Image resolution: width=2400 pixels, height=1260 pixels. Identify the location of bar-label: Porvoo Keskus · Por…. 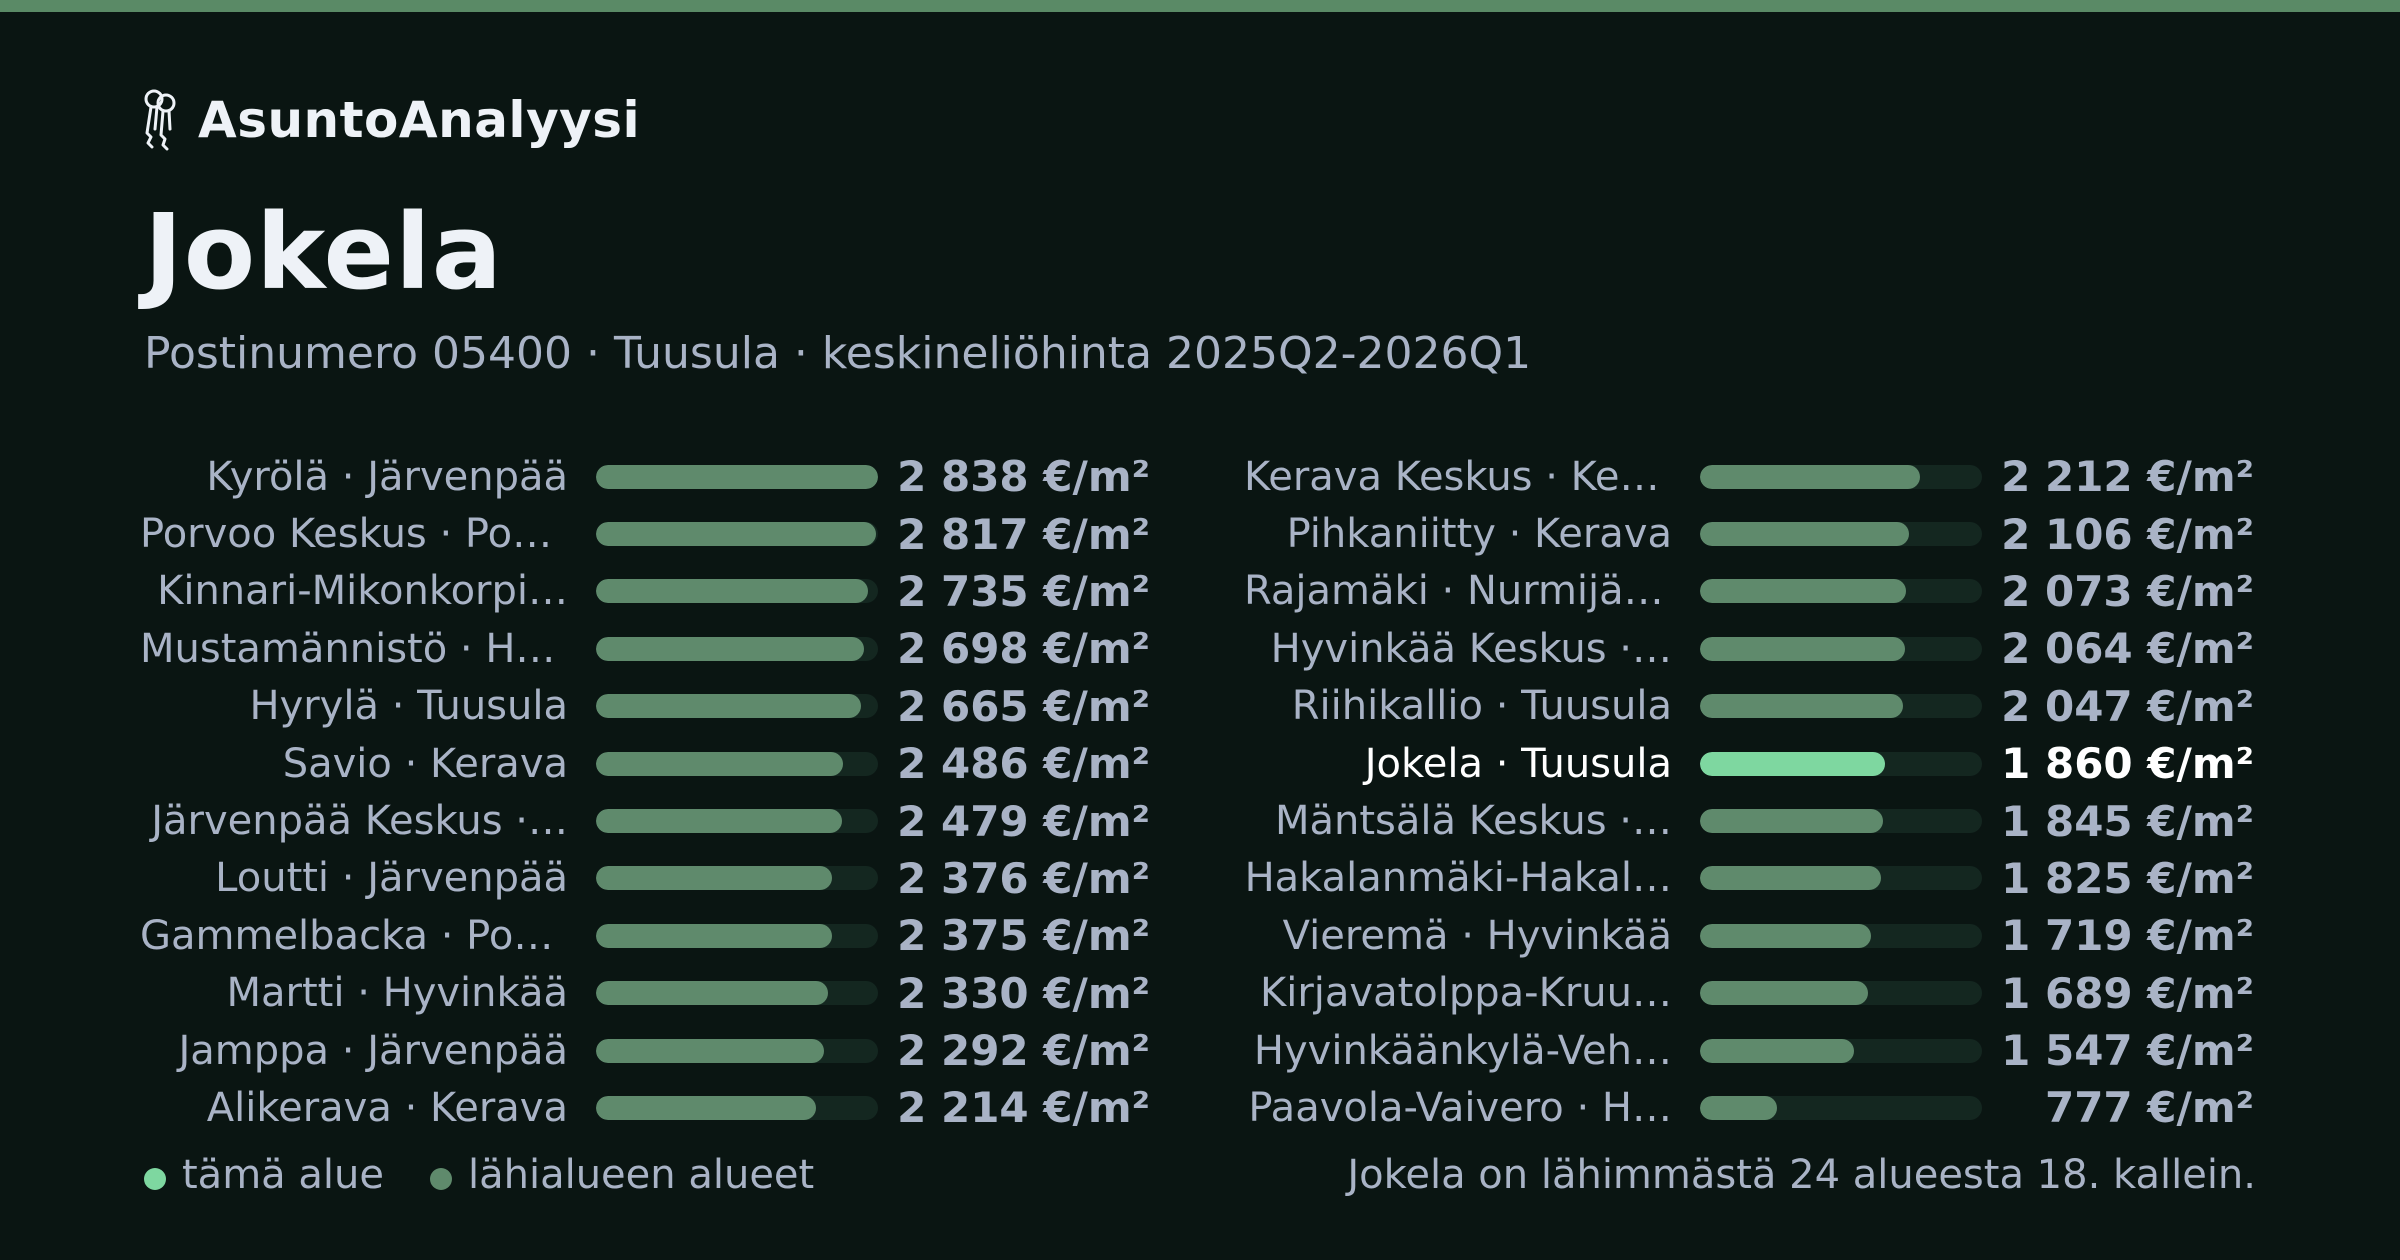
(354, 534).